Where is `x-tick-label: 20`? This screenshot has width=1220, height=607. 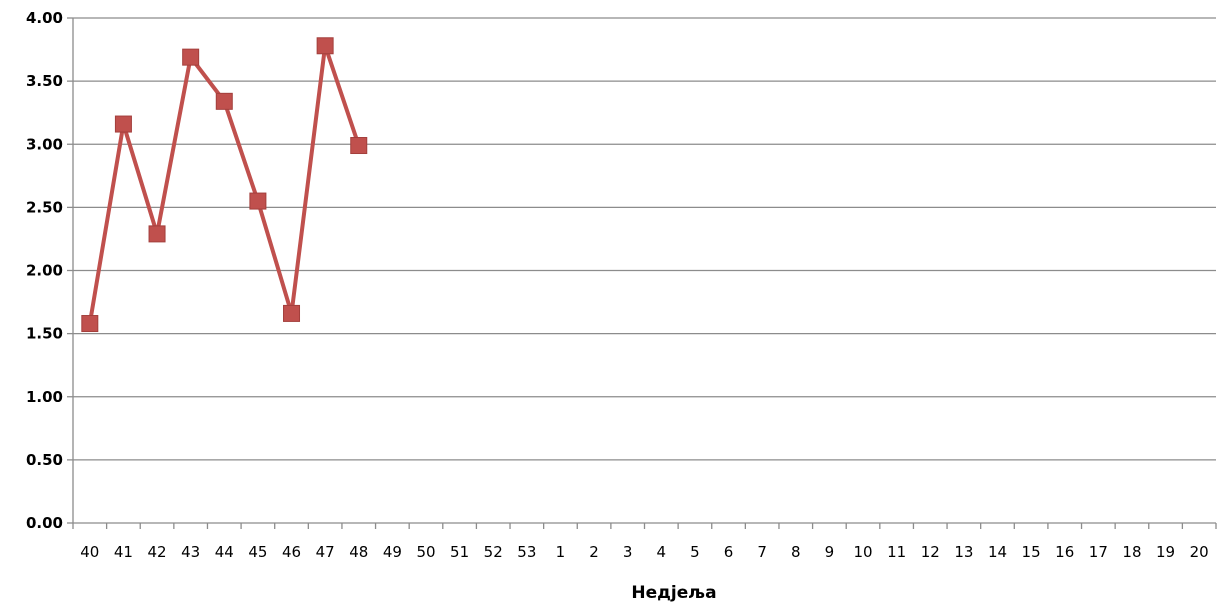 x-tick-label: 20 is located at coordinates (1199, 552).